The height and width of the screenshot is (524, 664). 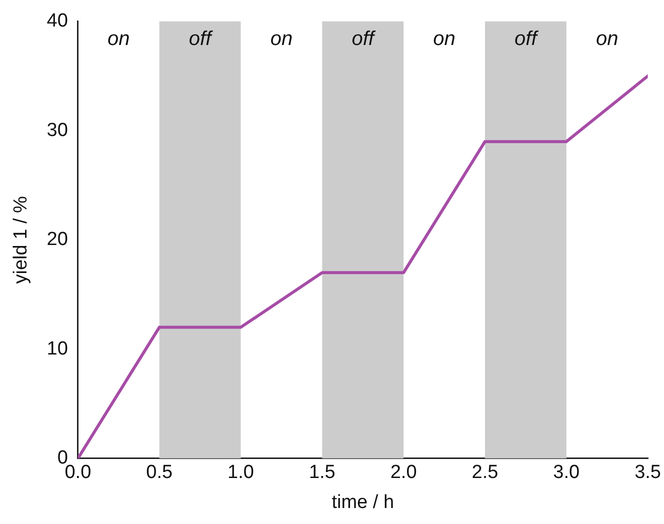 I want to click on x-tick-label: 2.5, so click(x=485, y=473).